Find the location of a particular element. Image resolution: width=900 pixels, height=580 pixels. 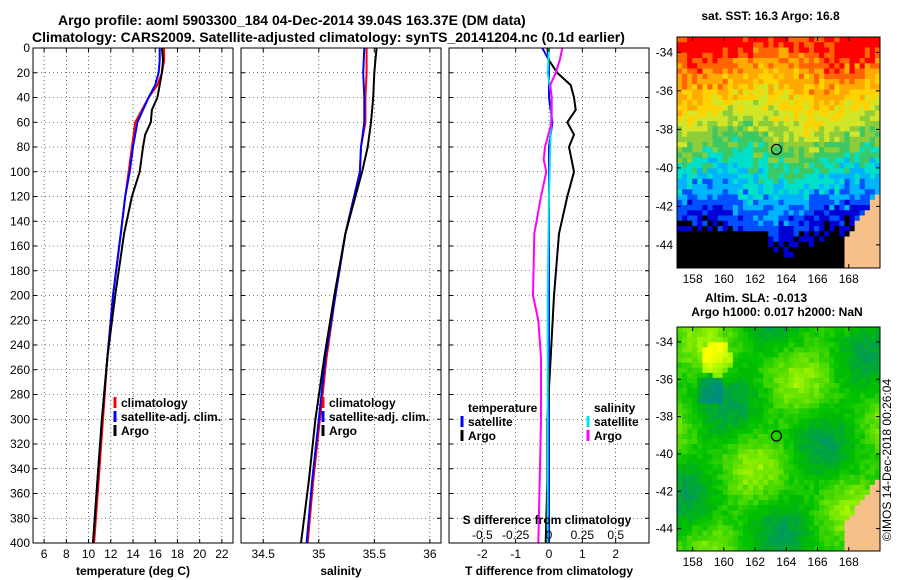

secondary-tick-label: -0.25 is located at coordinates (516, 535).